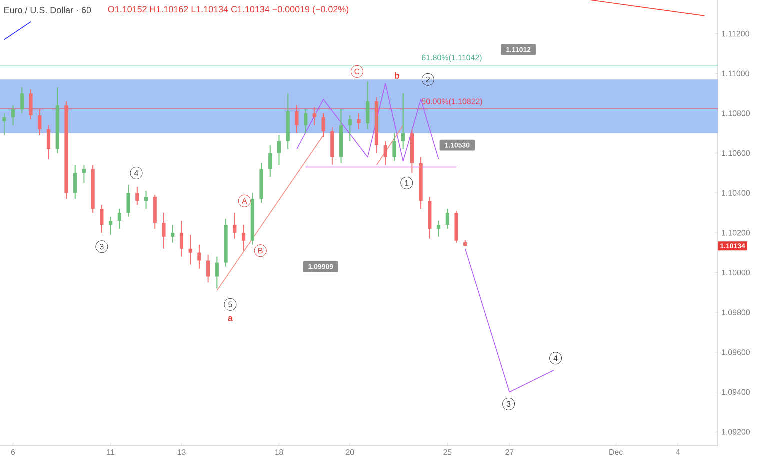 Image resolution: width=768 pixels, height=472 pixels. I want to click on annotation: a, so click(231, 319).